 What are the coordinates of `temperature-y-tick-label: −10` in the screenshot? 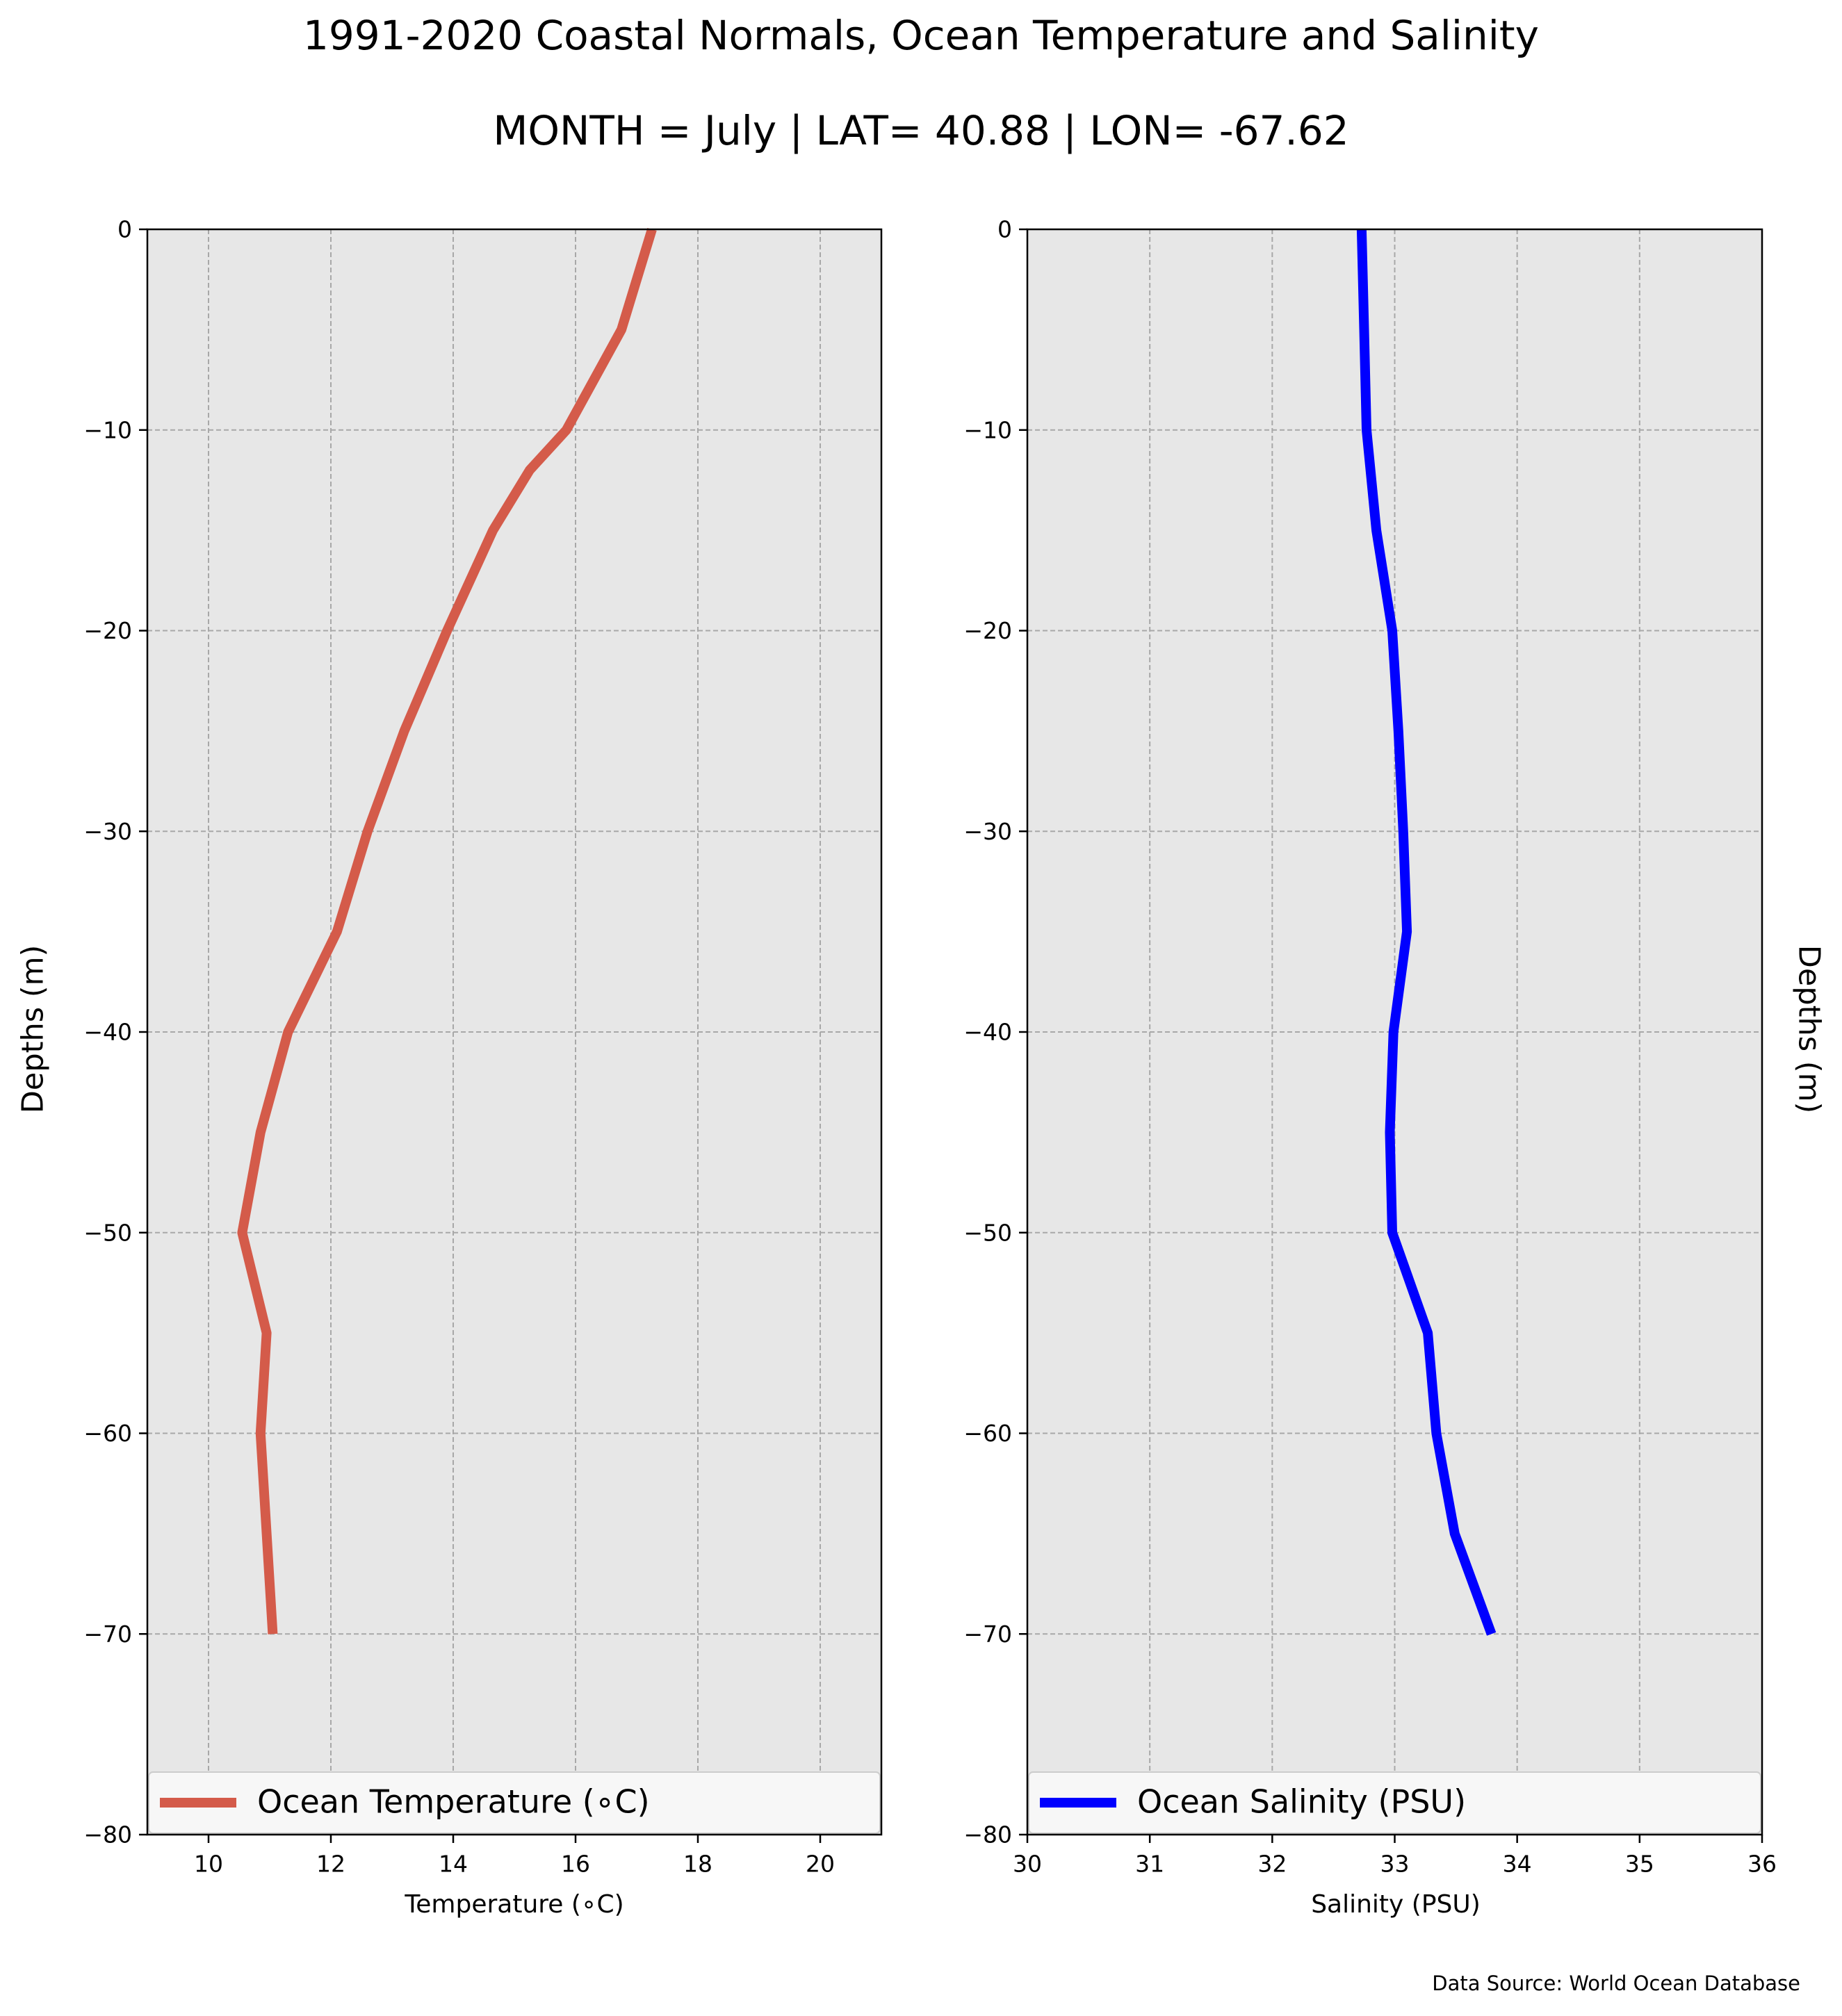 It's located at (108, 430).